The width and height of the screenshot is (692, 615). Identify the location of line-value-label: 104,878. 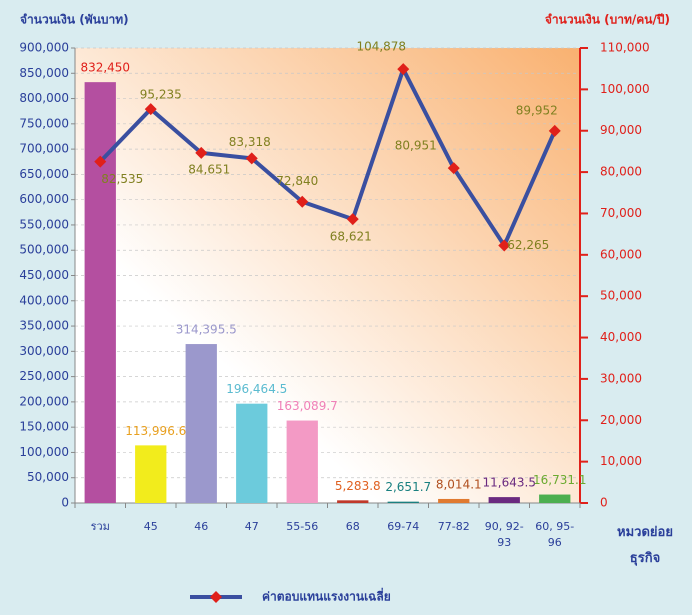
(381, 47).